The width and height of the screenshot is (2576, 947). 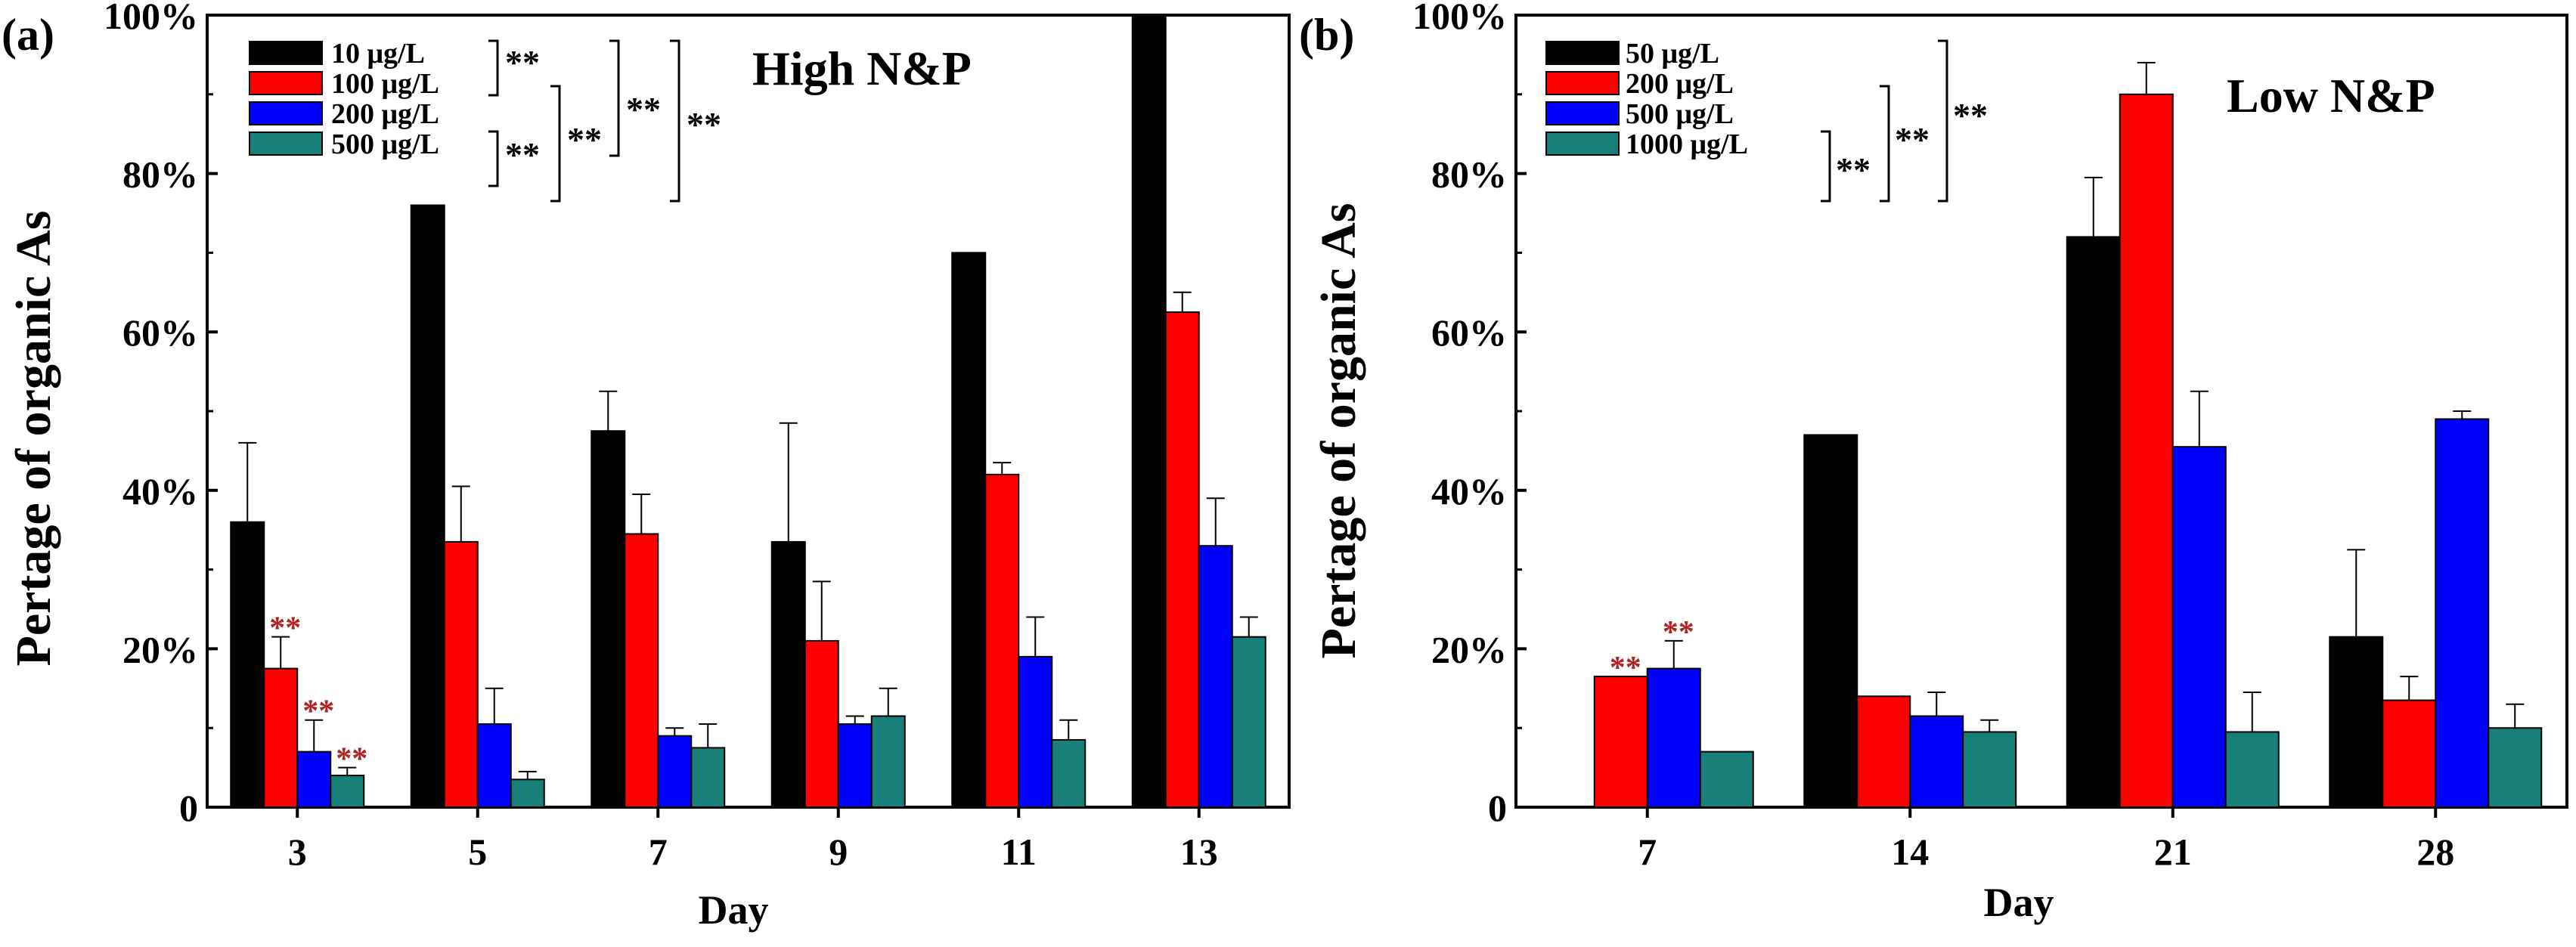 What do you see at coordinates (477, 852) in the screenshot?
I see `x-tick-label: 5` at bounding box center [477, 852].